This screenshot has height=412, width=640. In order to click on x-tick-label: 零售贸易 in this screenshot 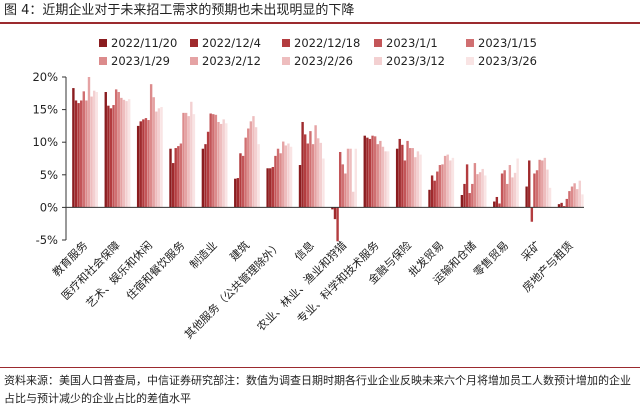, I will do `click(490, 258)`.